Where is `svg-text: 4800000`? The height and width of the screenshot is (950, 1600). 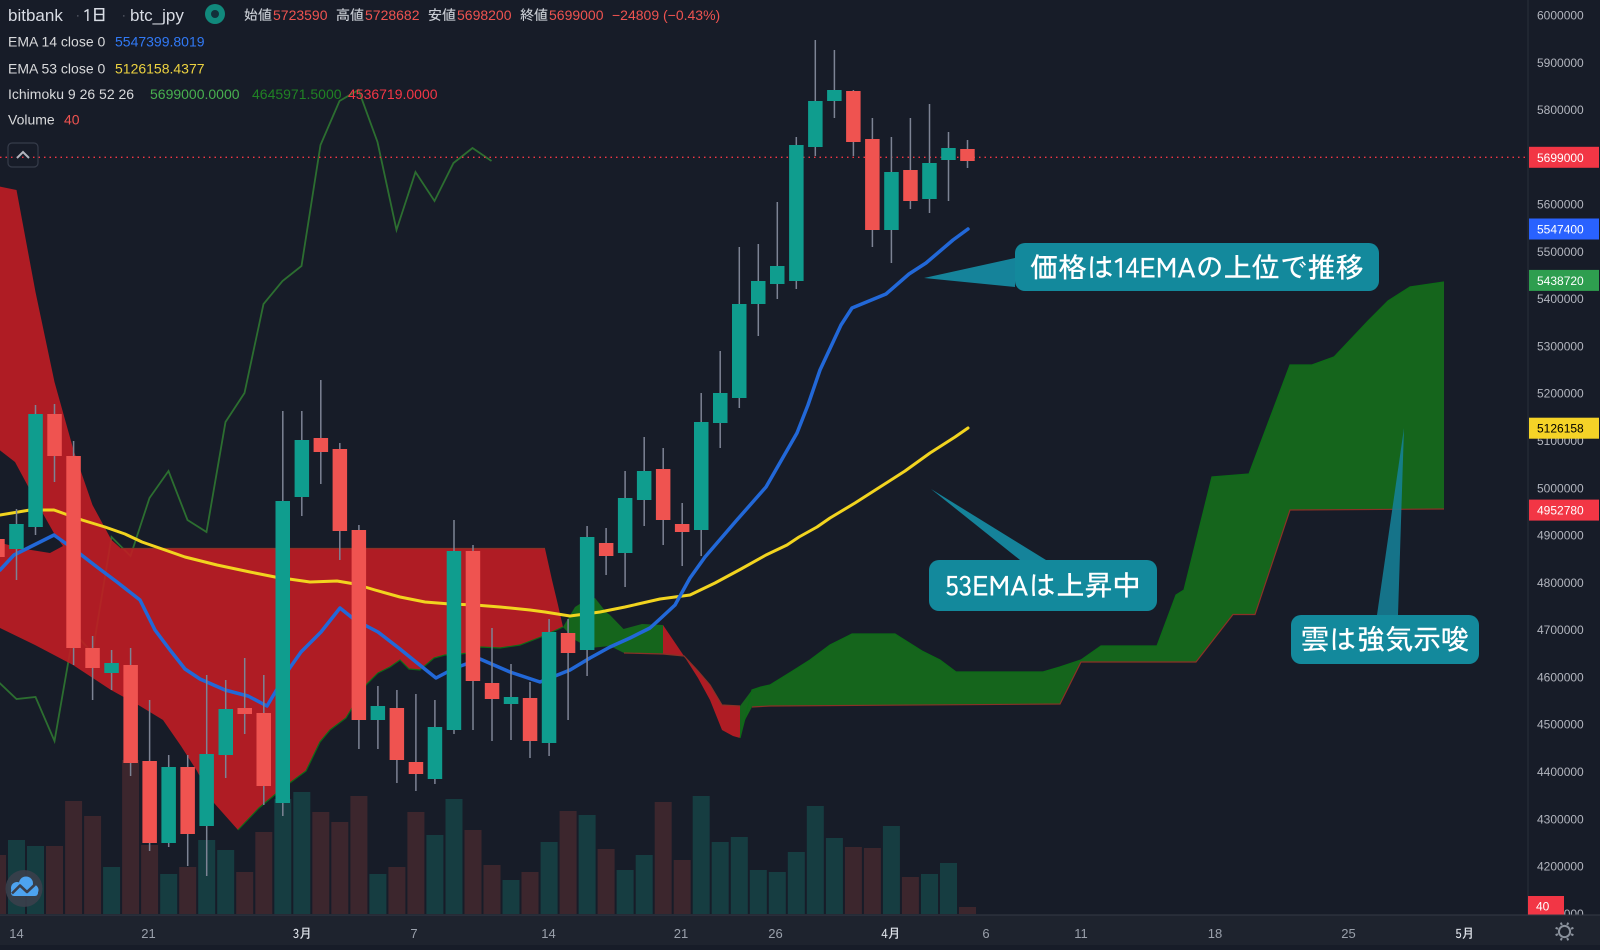 svg-text: 4800000 is located at coordinates (1560, 583).